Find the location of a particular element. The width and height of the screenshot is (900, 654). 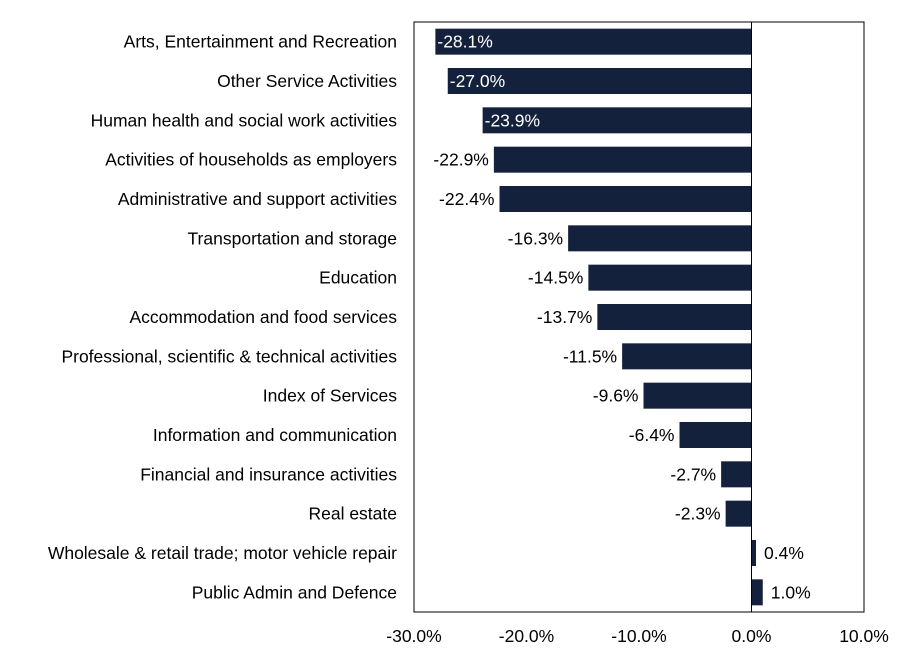

x-tick-label: -10.0% is located at coordinates (638, 636).